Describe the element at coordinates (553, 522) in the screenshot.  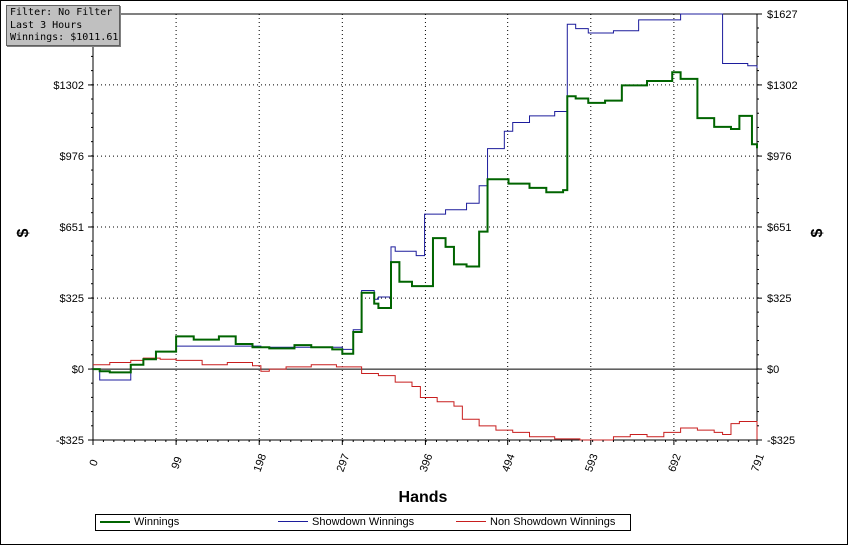
I see `legend-label-non-showdown: Non Showdown Winnings` at that location.